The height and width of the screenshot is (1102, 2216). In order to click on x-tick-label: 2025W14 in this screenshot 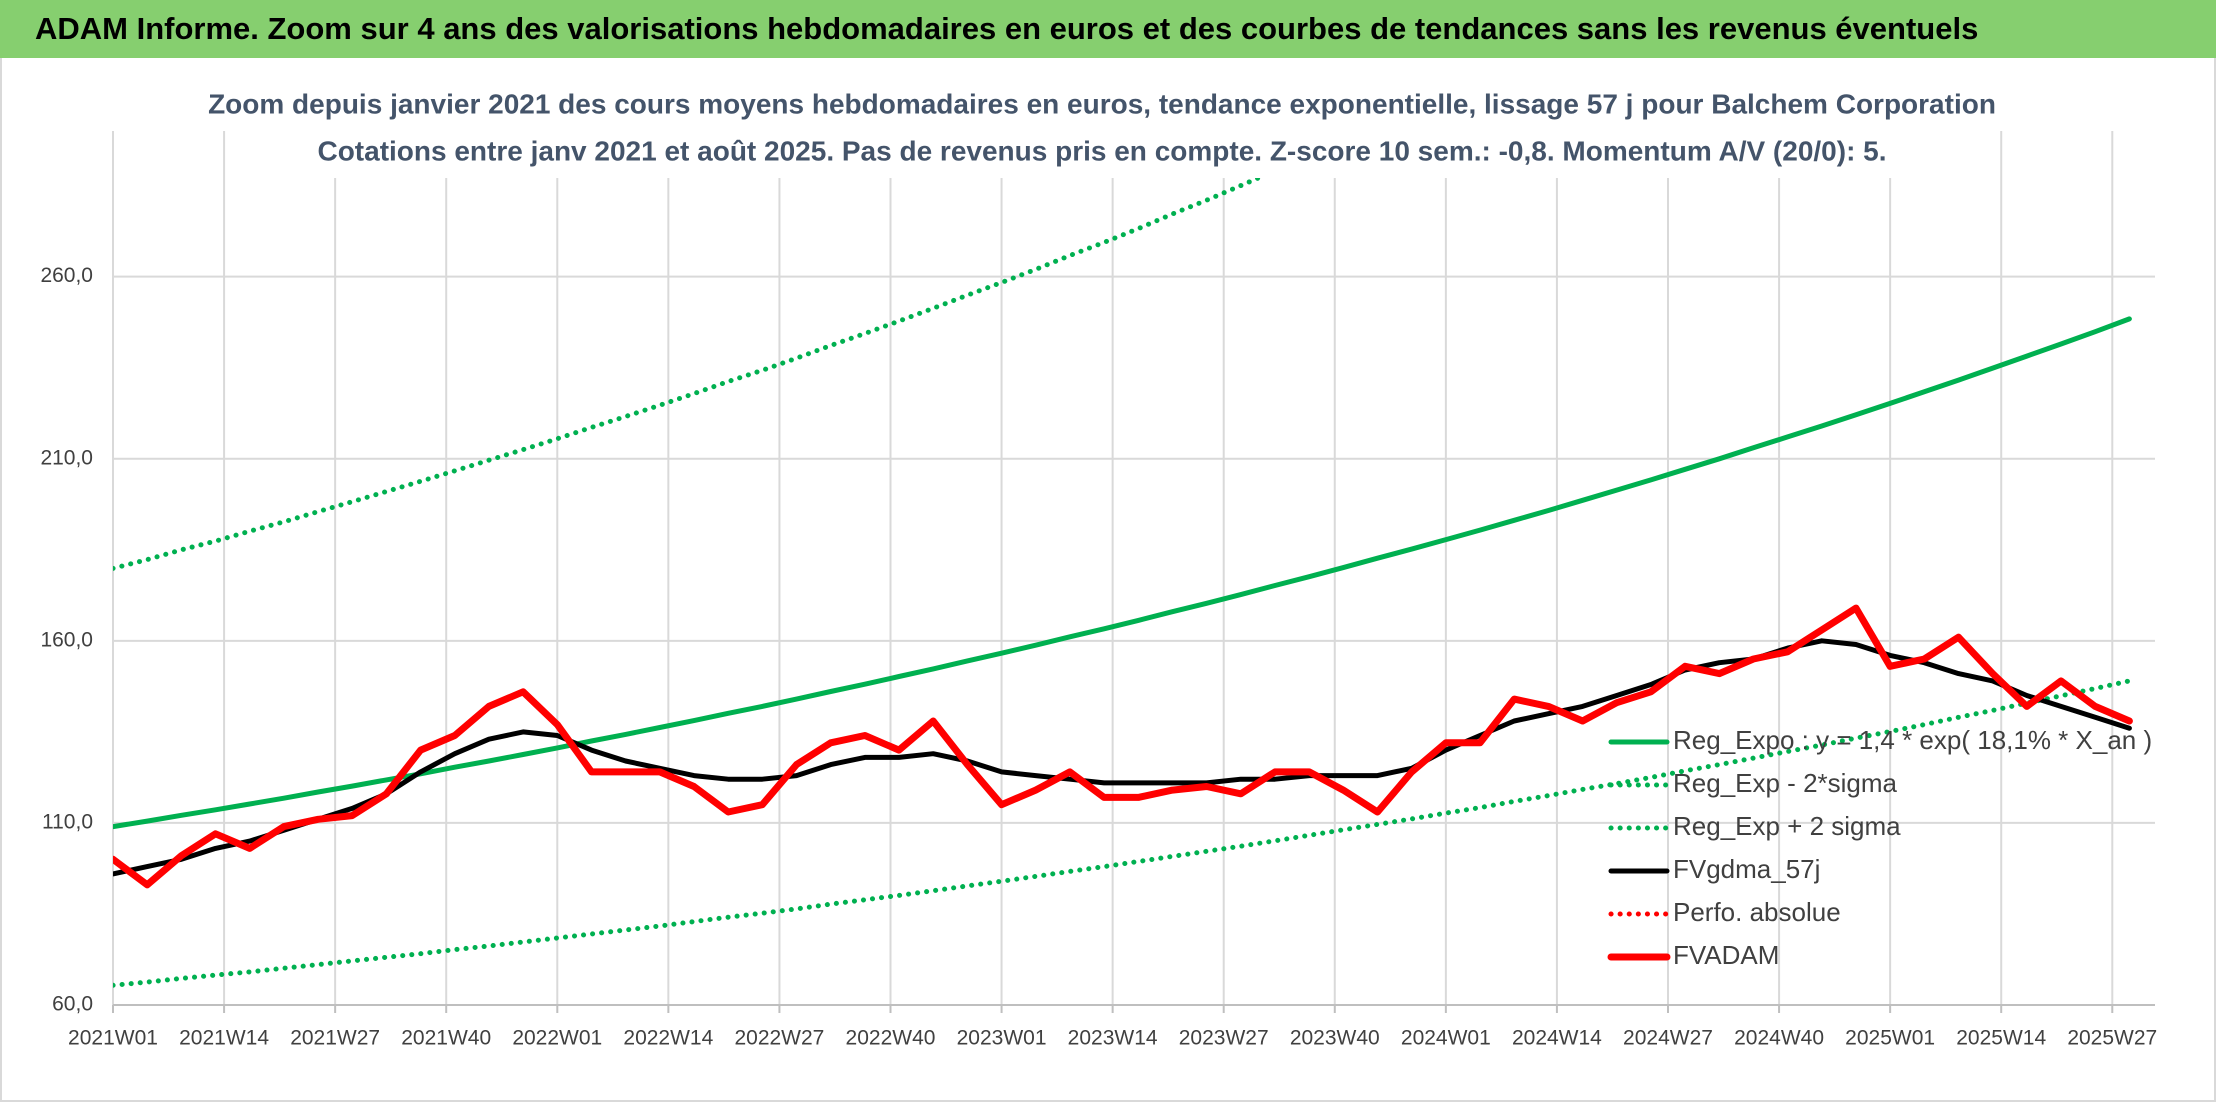, I will do `click(2001, 1038)`.